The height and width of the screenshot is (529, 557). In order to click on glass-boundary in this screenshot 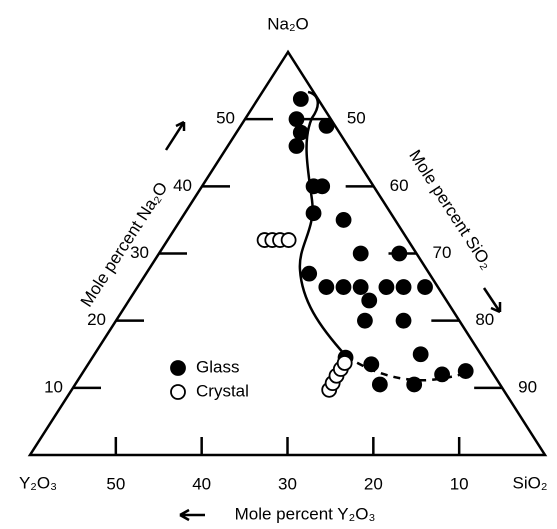, I will do `click(322, 223)`.